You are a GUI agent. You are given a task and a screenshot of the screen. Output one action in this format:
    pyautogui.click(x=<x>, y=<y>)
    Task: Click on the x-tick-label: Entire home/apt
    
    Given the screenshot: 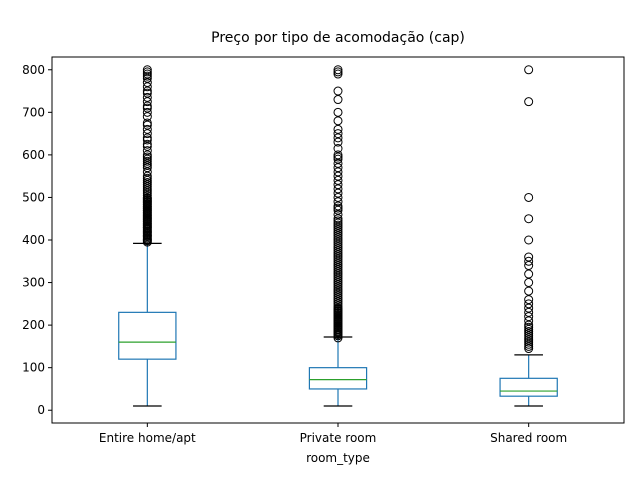 What is the action you would take?
    pyautogui.click(x=147, y=438)
    